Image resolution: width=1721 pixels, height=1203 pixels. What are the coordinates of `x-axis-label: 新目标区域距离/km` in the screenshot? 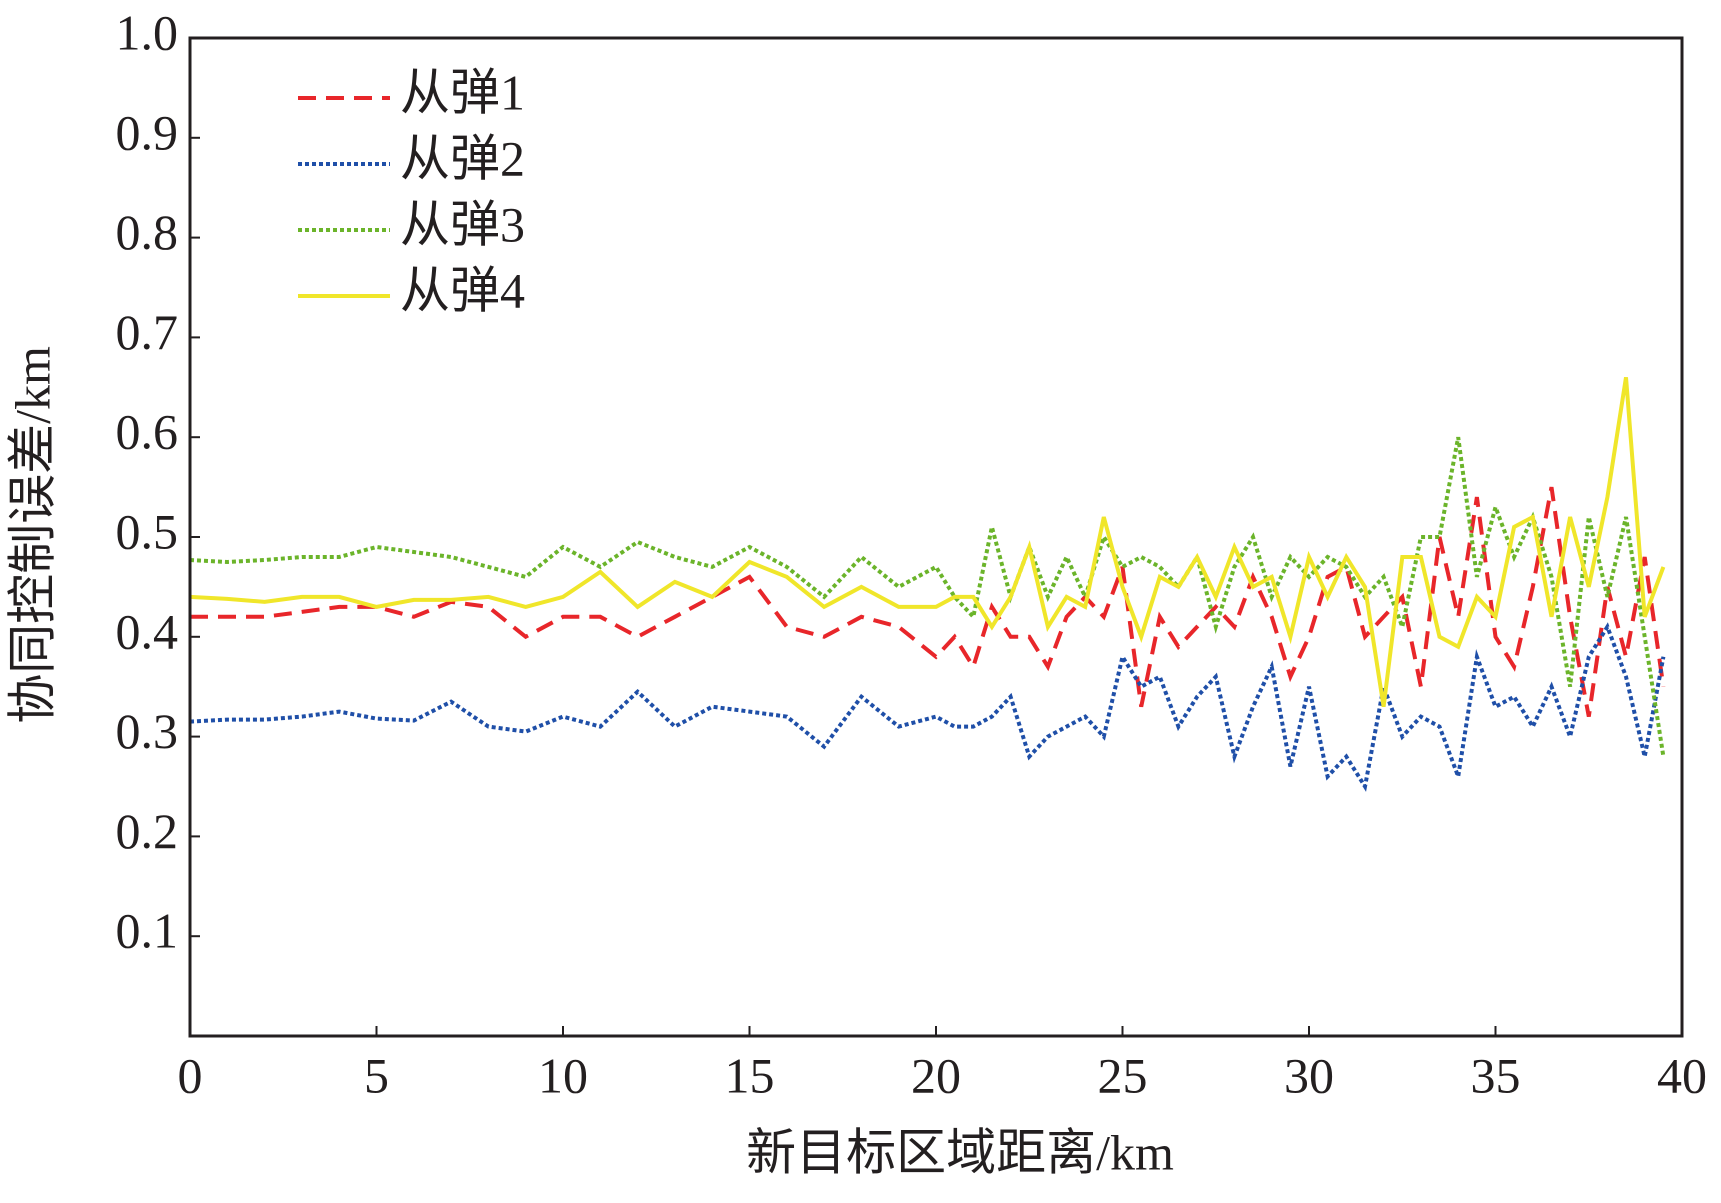 It's located at (960, 1152).